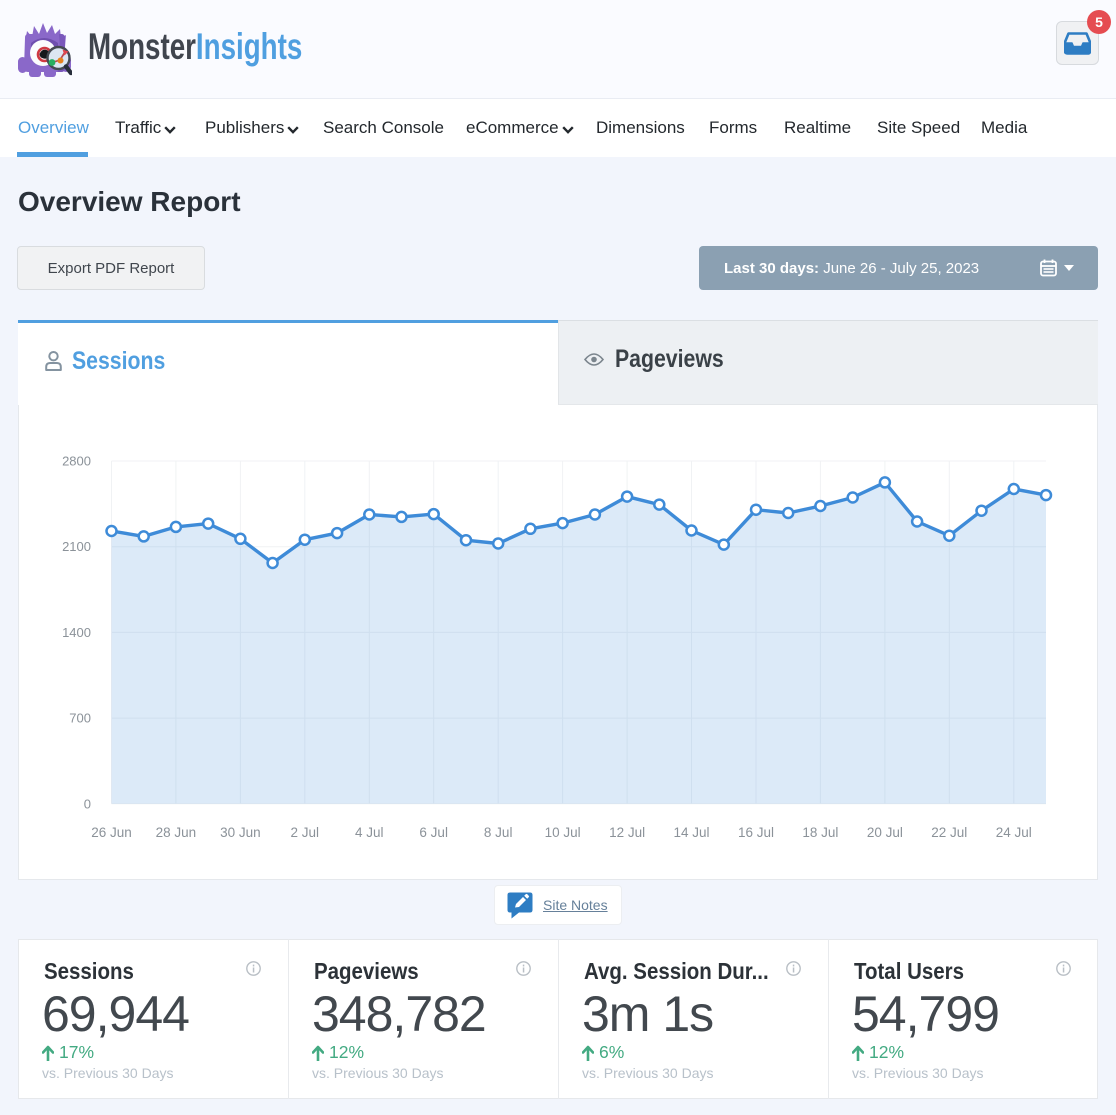  I want to click on svg-text: 18 Jul, so click(820, 832).